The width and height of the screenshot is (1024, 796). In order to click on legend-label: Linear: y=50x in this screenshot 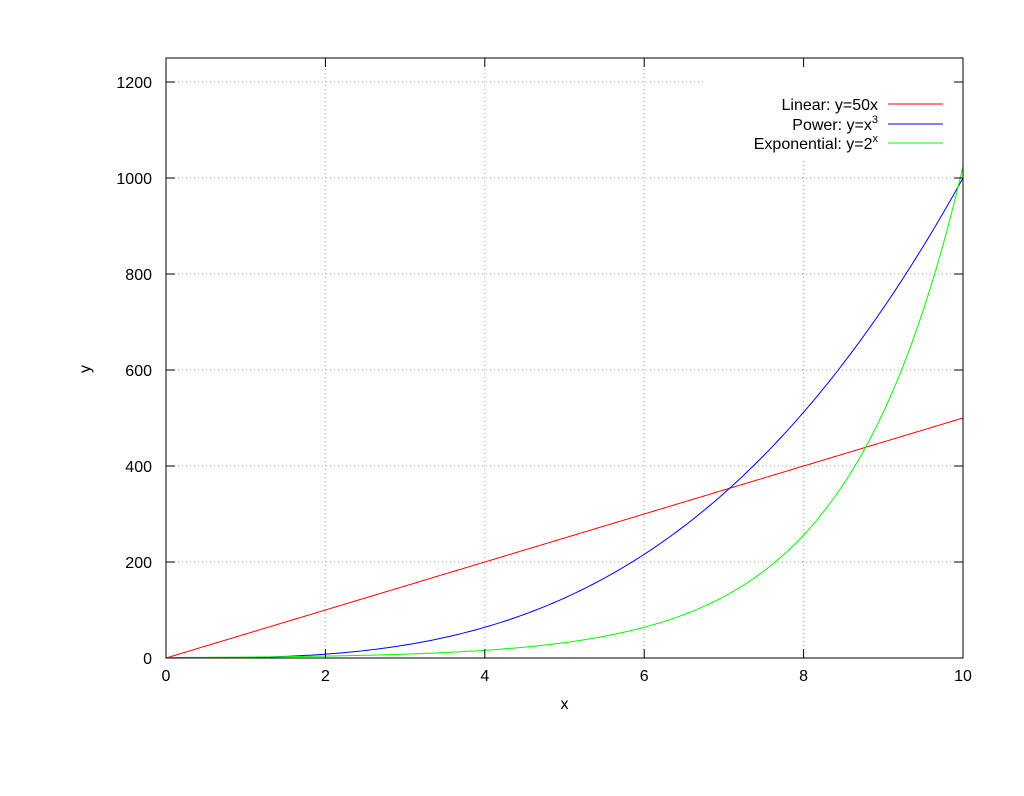, I will do `click(829, 105)`.